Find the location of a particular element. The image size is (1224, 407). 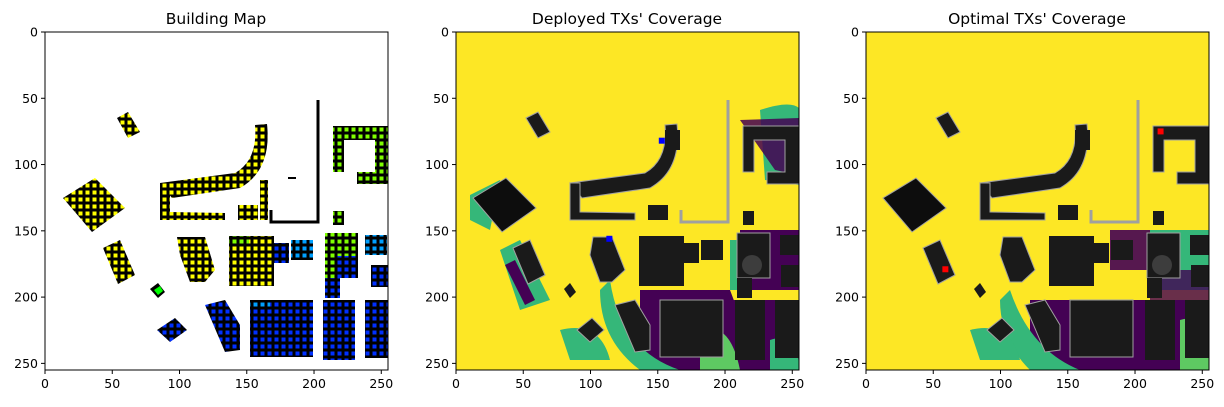

y-tick-label: 250 is located at coordinates (847, 363).